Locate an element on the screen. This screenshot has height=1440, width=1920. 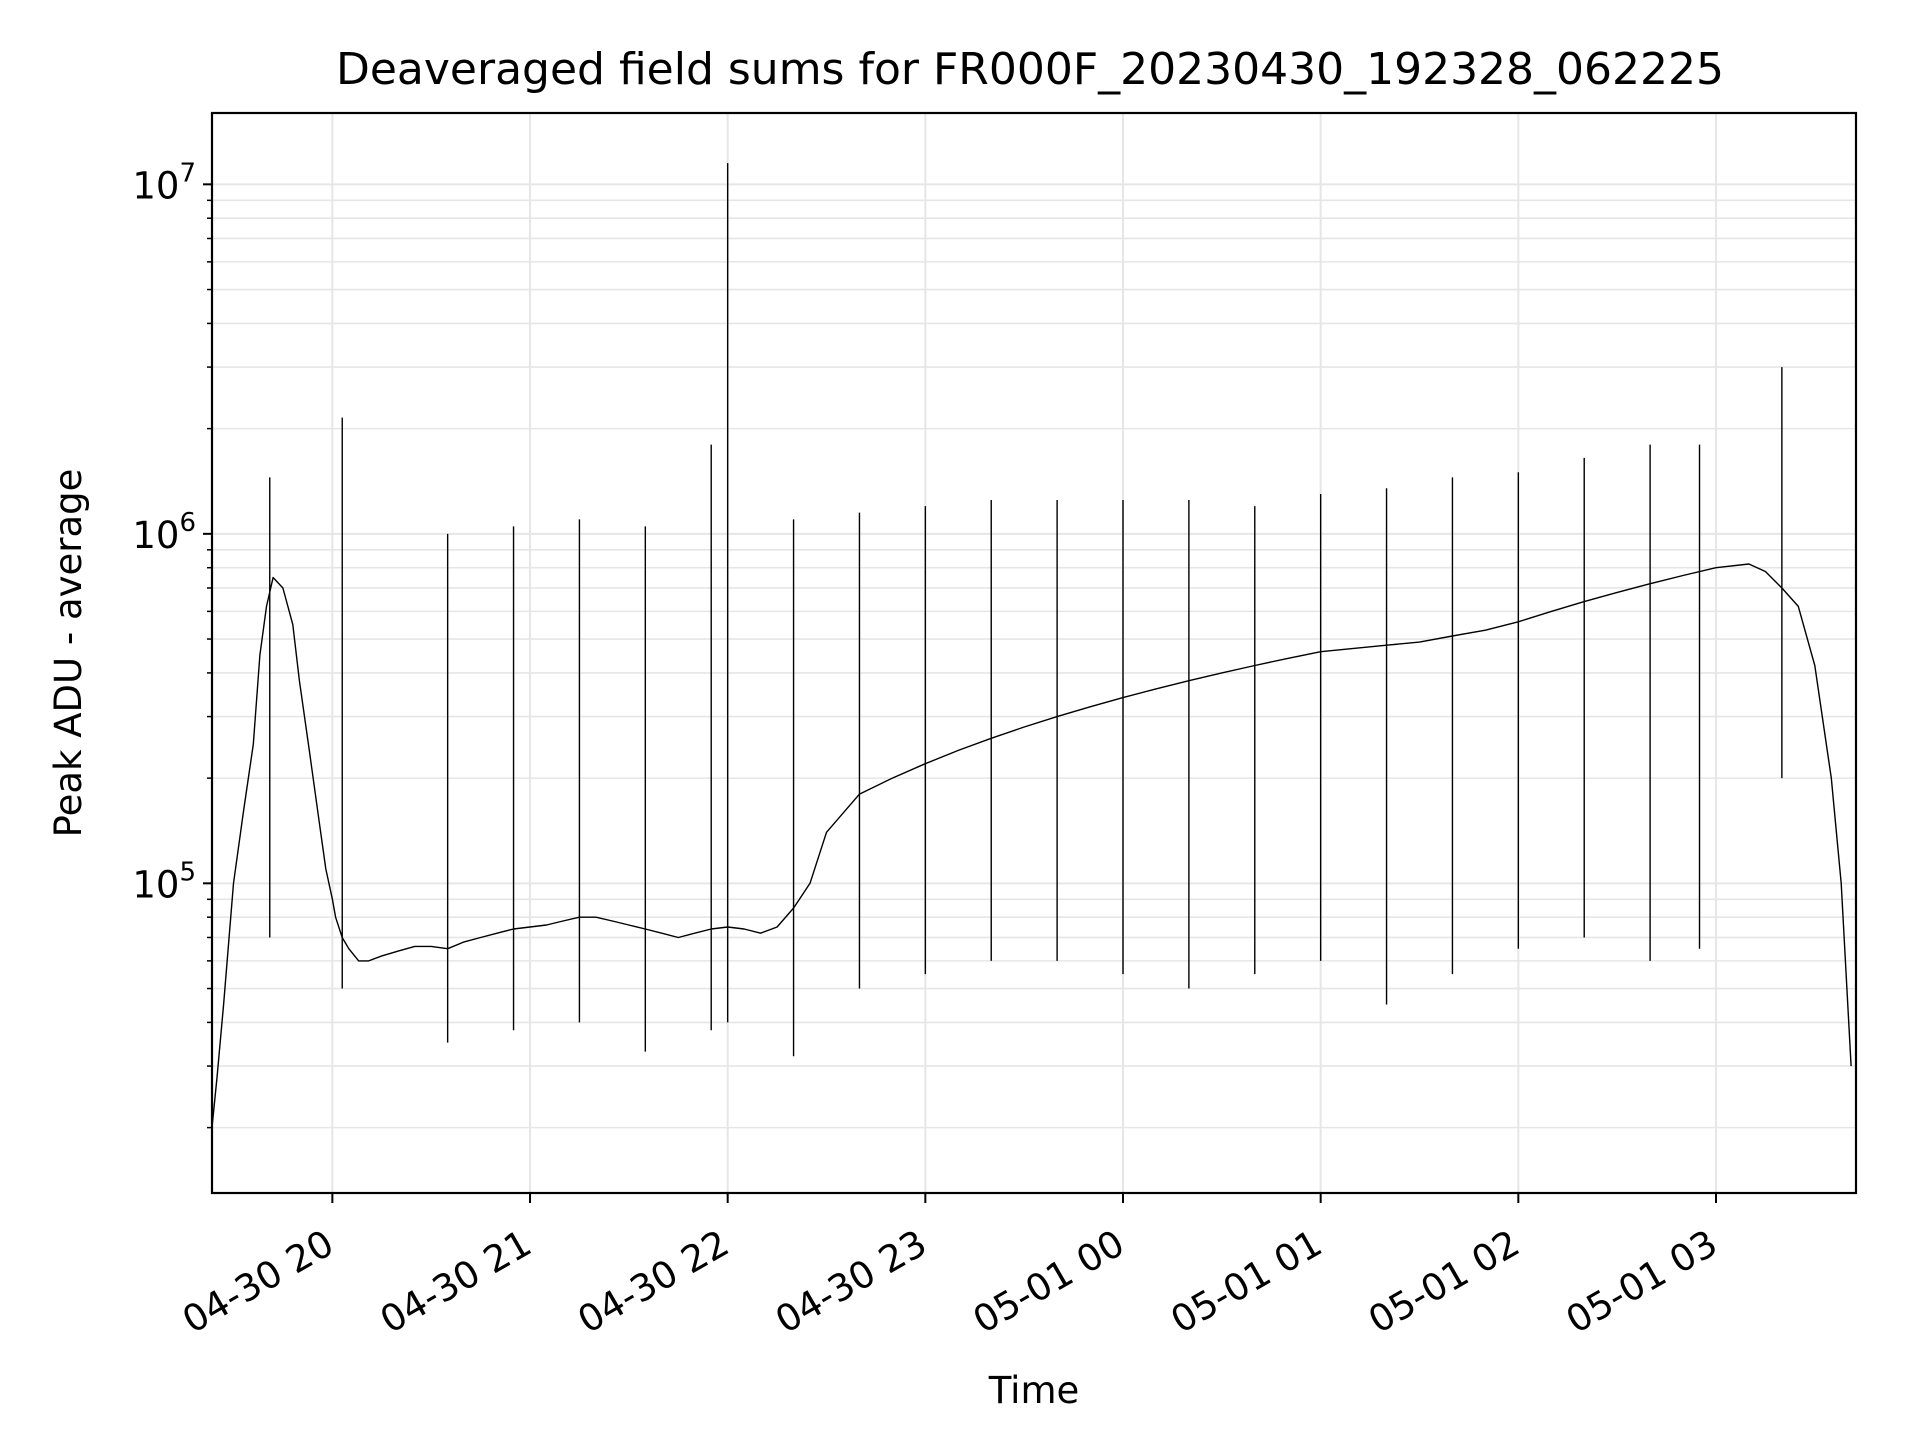
y-tick-label: 10⁵ is located at coordinates (164, 881).